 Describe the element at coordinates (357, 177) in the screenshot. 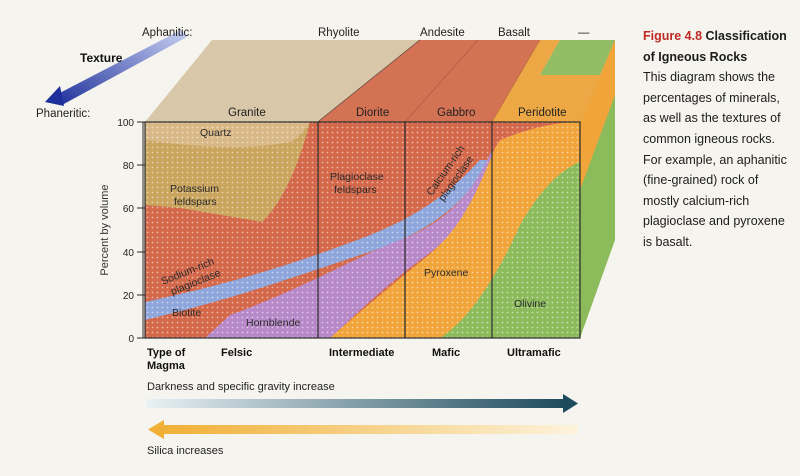

I see `label-plagioclase: Plagioclase` at that location.